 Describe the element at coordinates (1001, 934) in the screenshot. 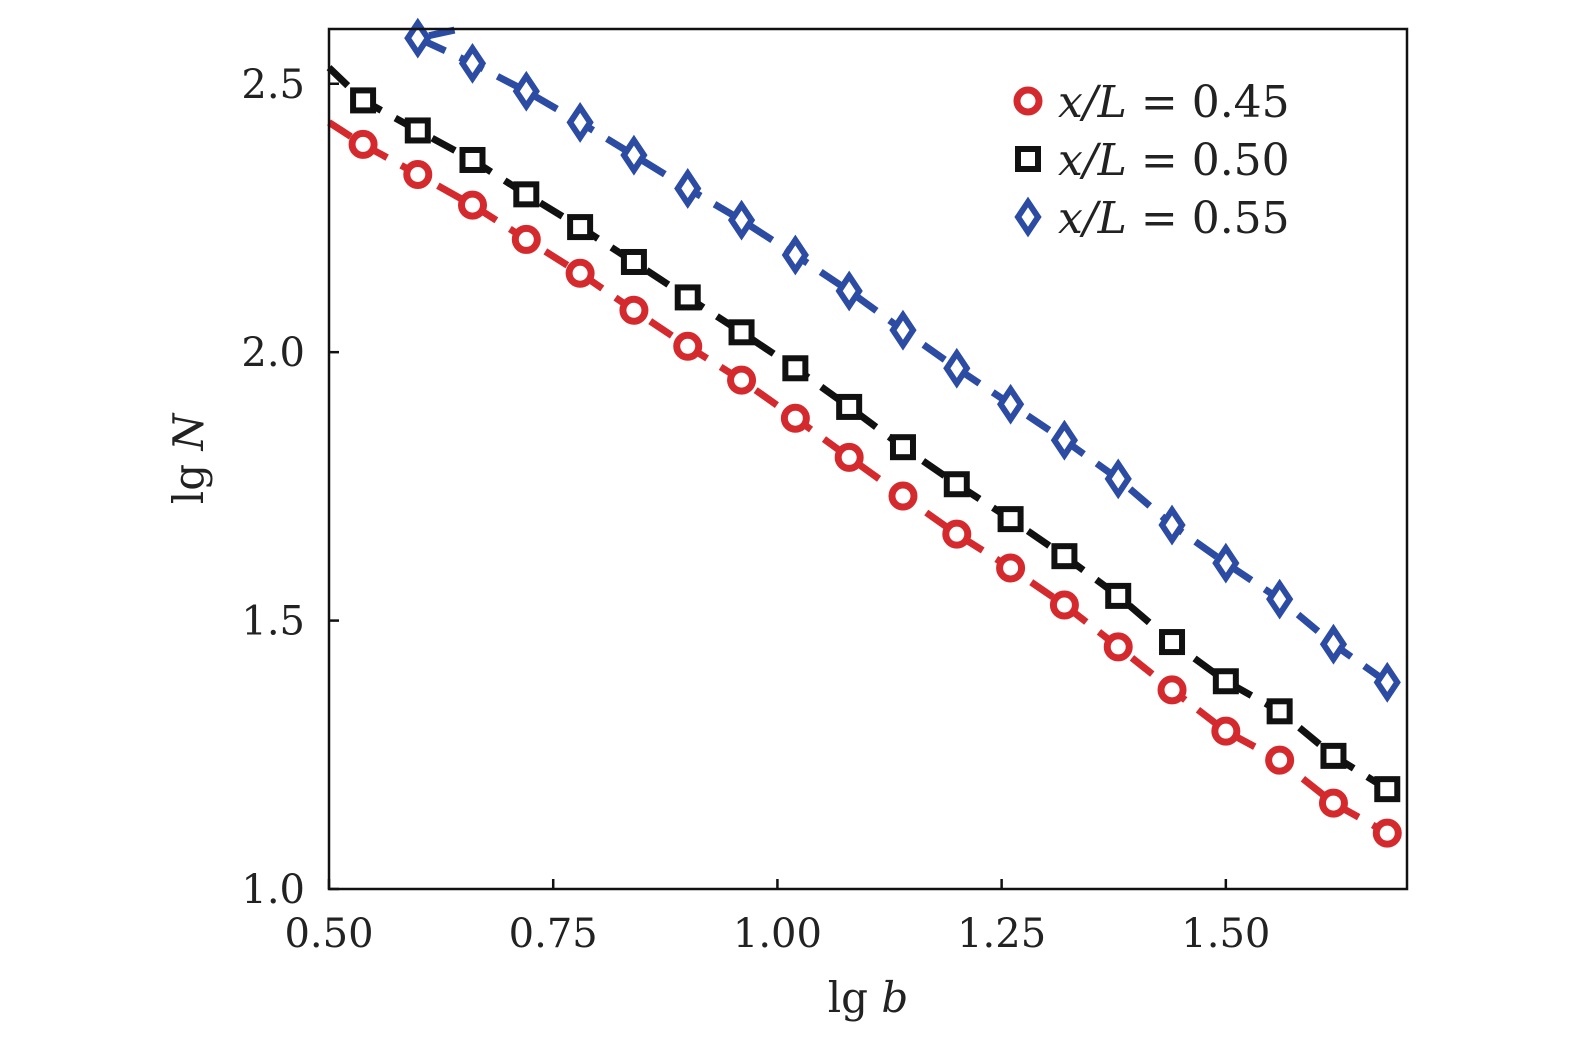

I see `x-tick-label: 1.25` at that location.